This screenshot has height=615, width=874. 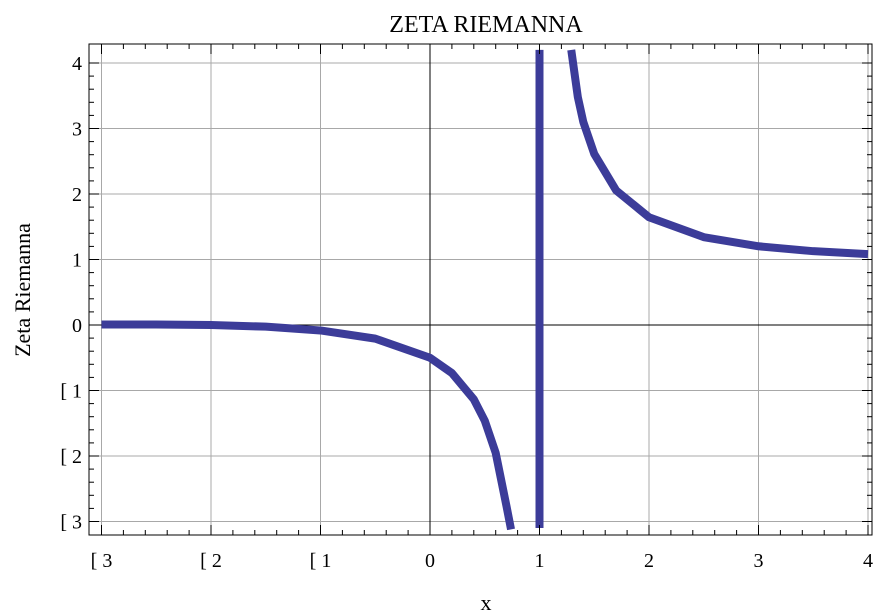 I want to click on x-tick-label-1: [ 2, so click(x=211, y=561).